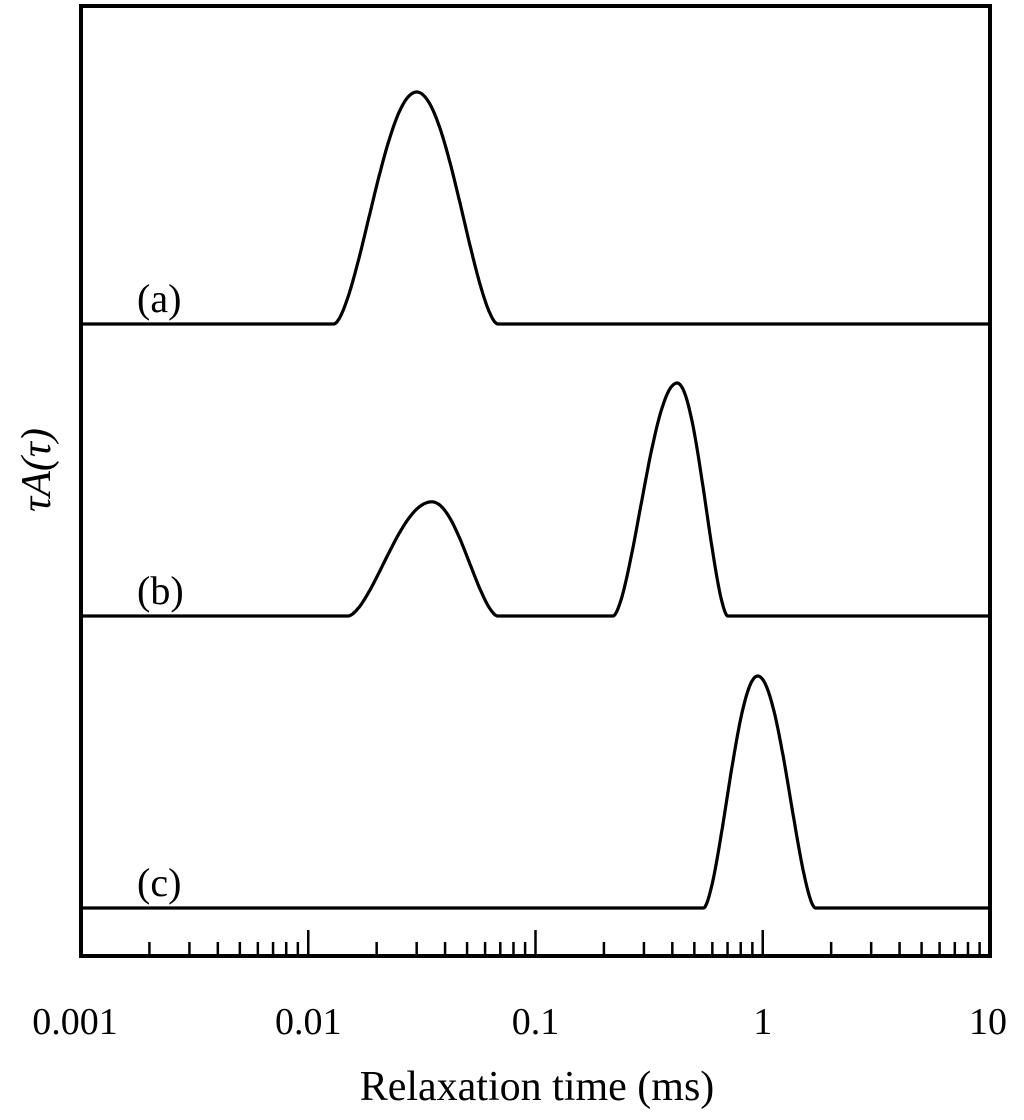 The width and height of the screenshot is (1024, 1120). What do you see at coordinates (159, 298) in the screenshot?
I see `panel-label-a: (a)` at bounding box center [159, 298].